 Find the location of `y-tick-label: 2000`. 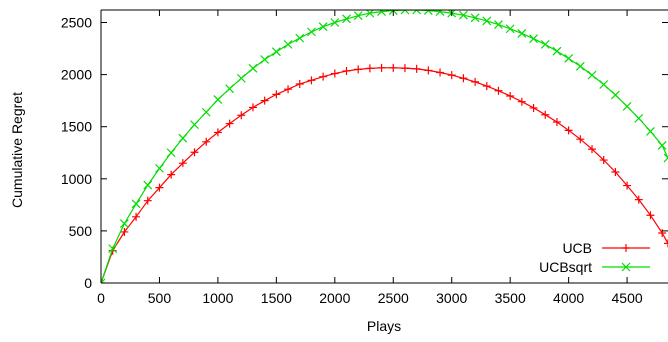

y-tick-label: 2000 is located at coordinates (76, 75).